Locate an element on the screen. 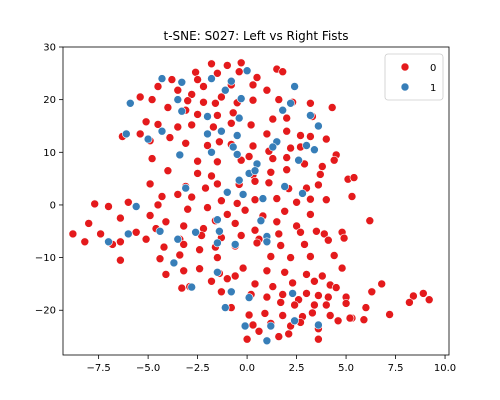  legend-label-0: 0 is located at coordinates (433, 68).